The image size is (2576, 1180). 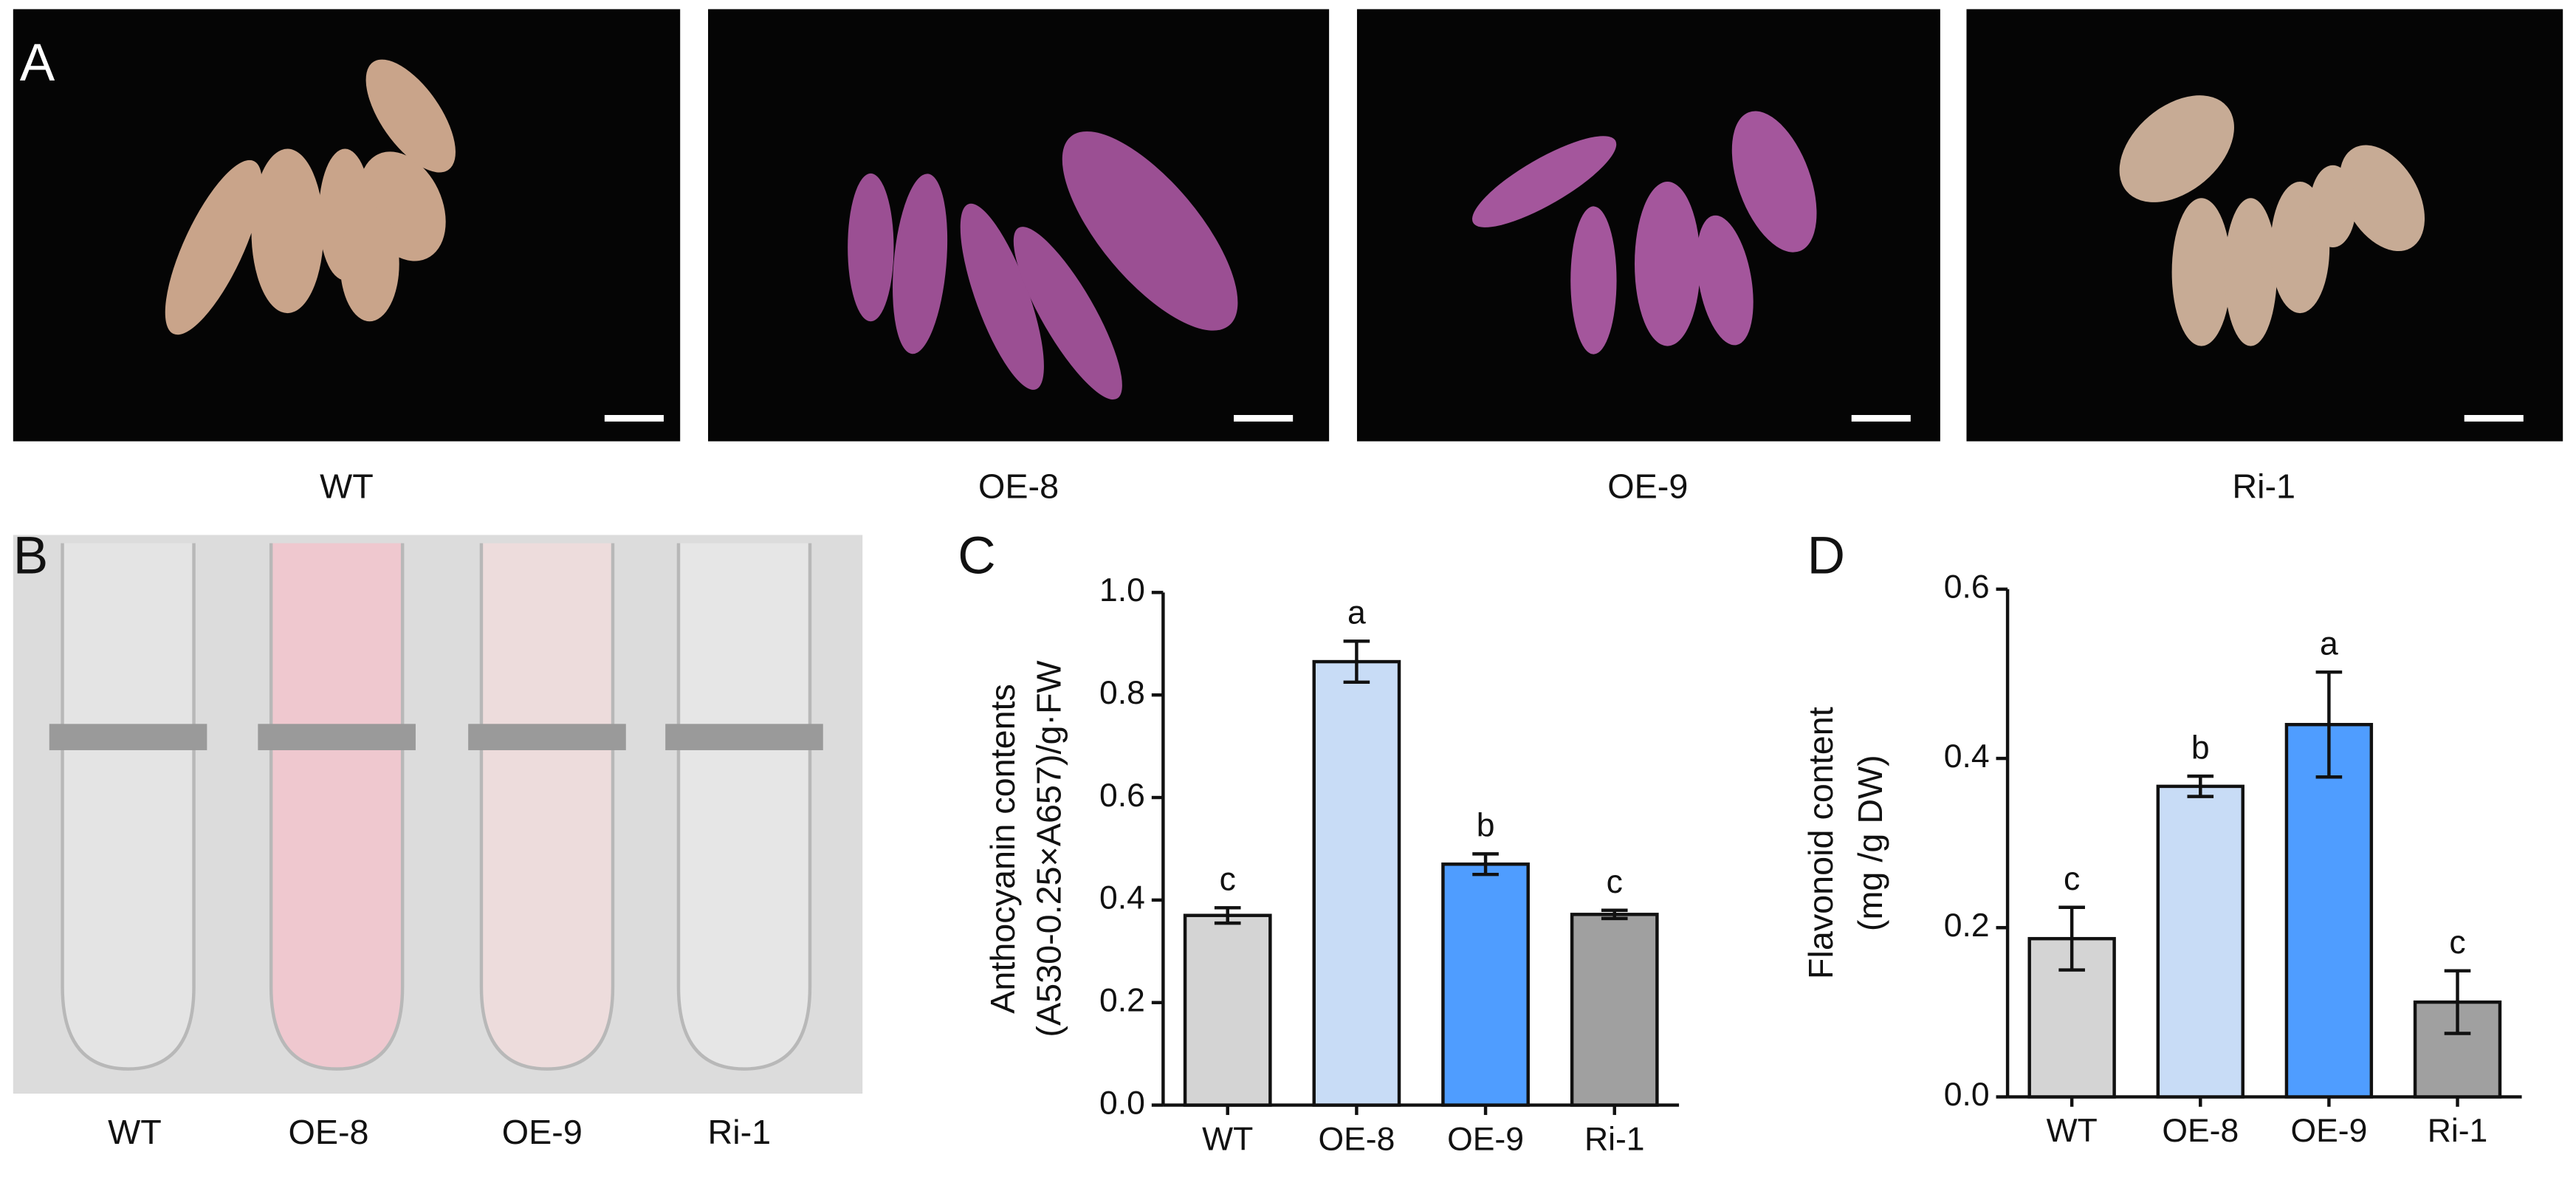 I want to click on panel-label: A, so click(x=37, y=63).